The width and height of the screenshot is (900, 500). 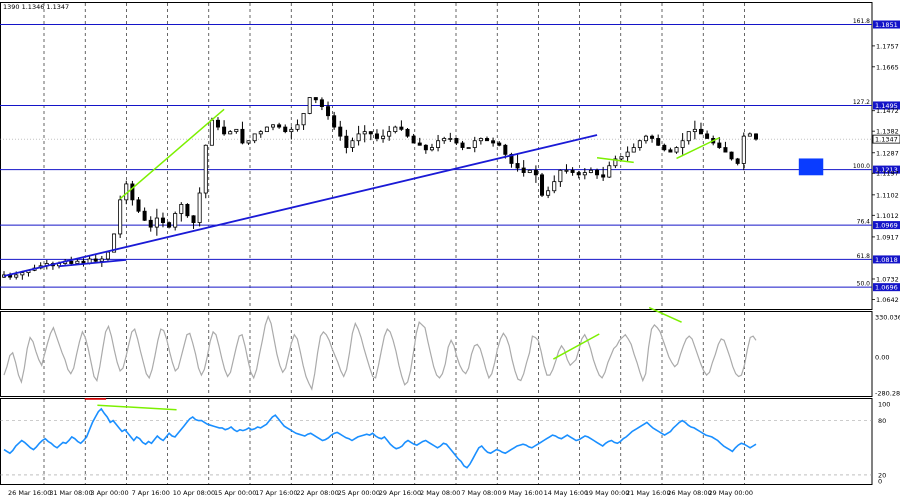 I want to click on time-label: 26 May 08:00, so click(x=689, y=493).